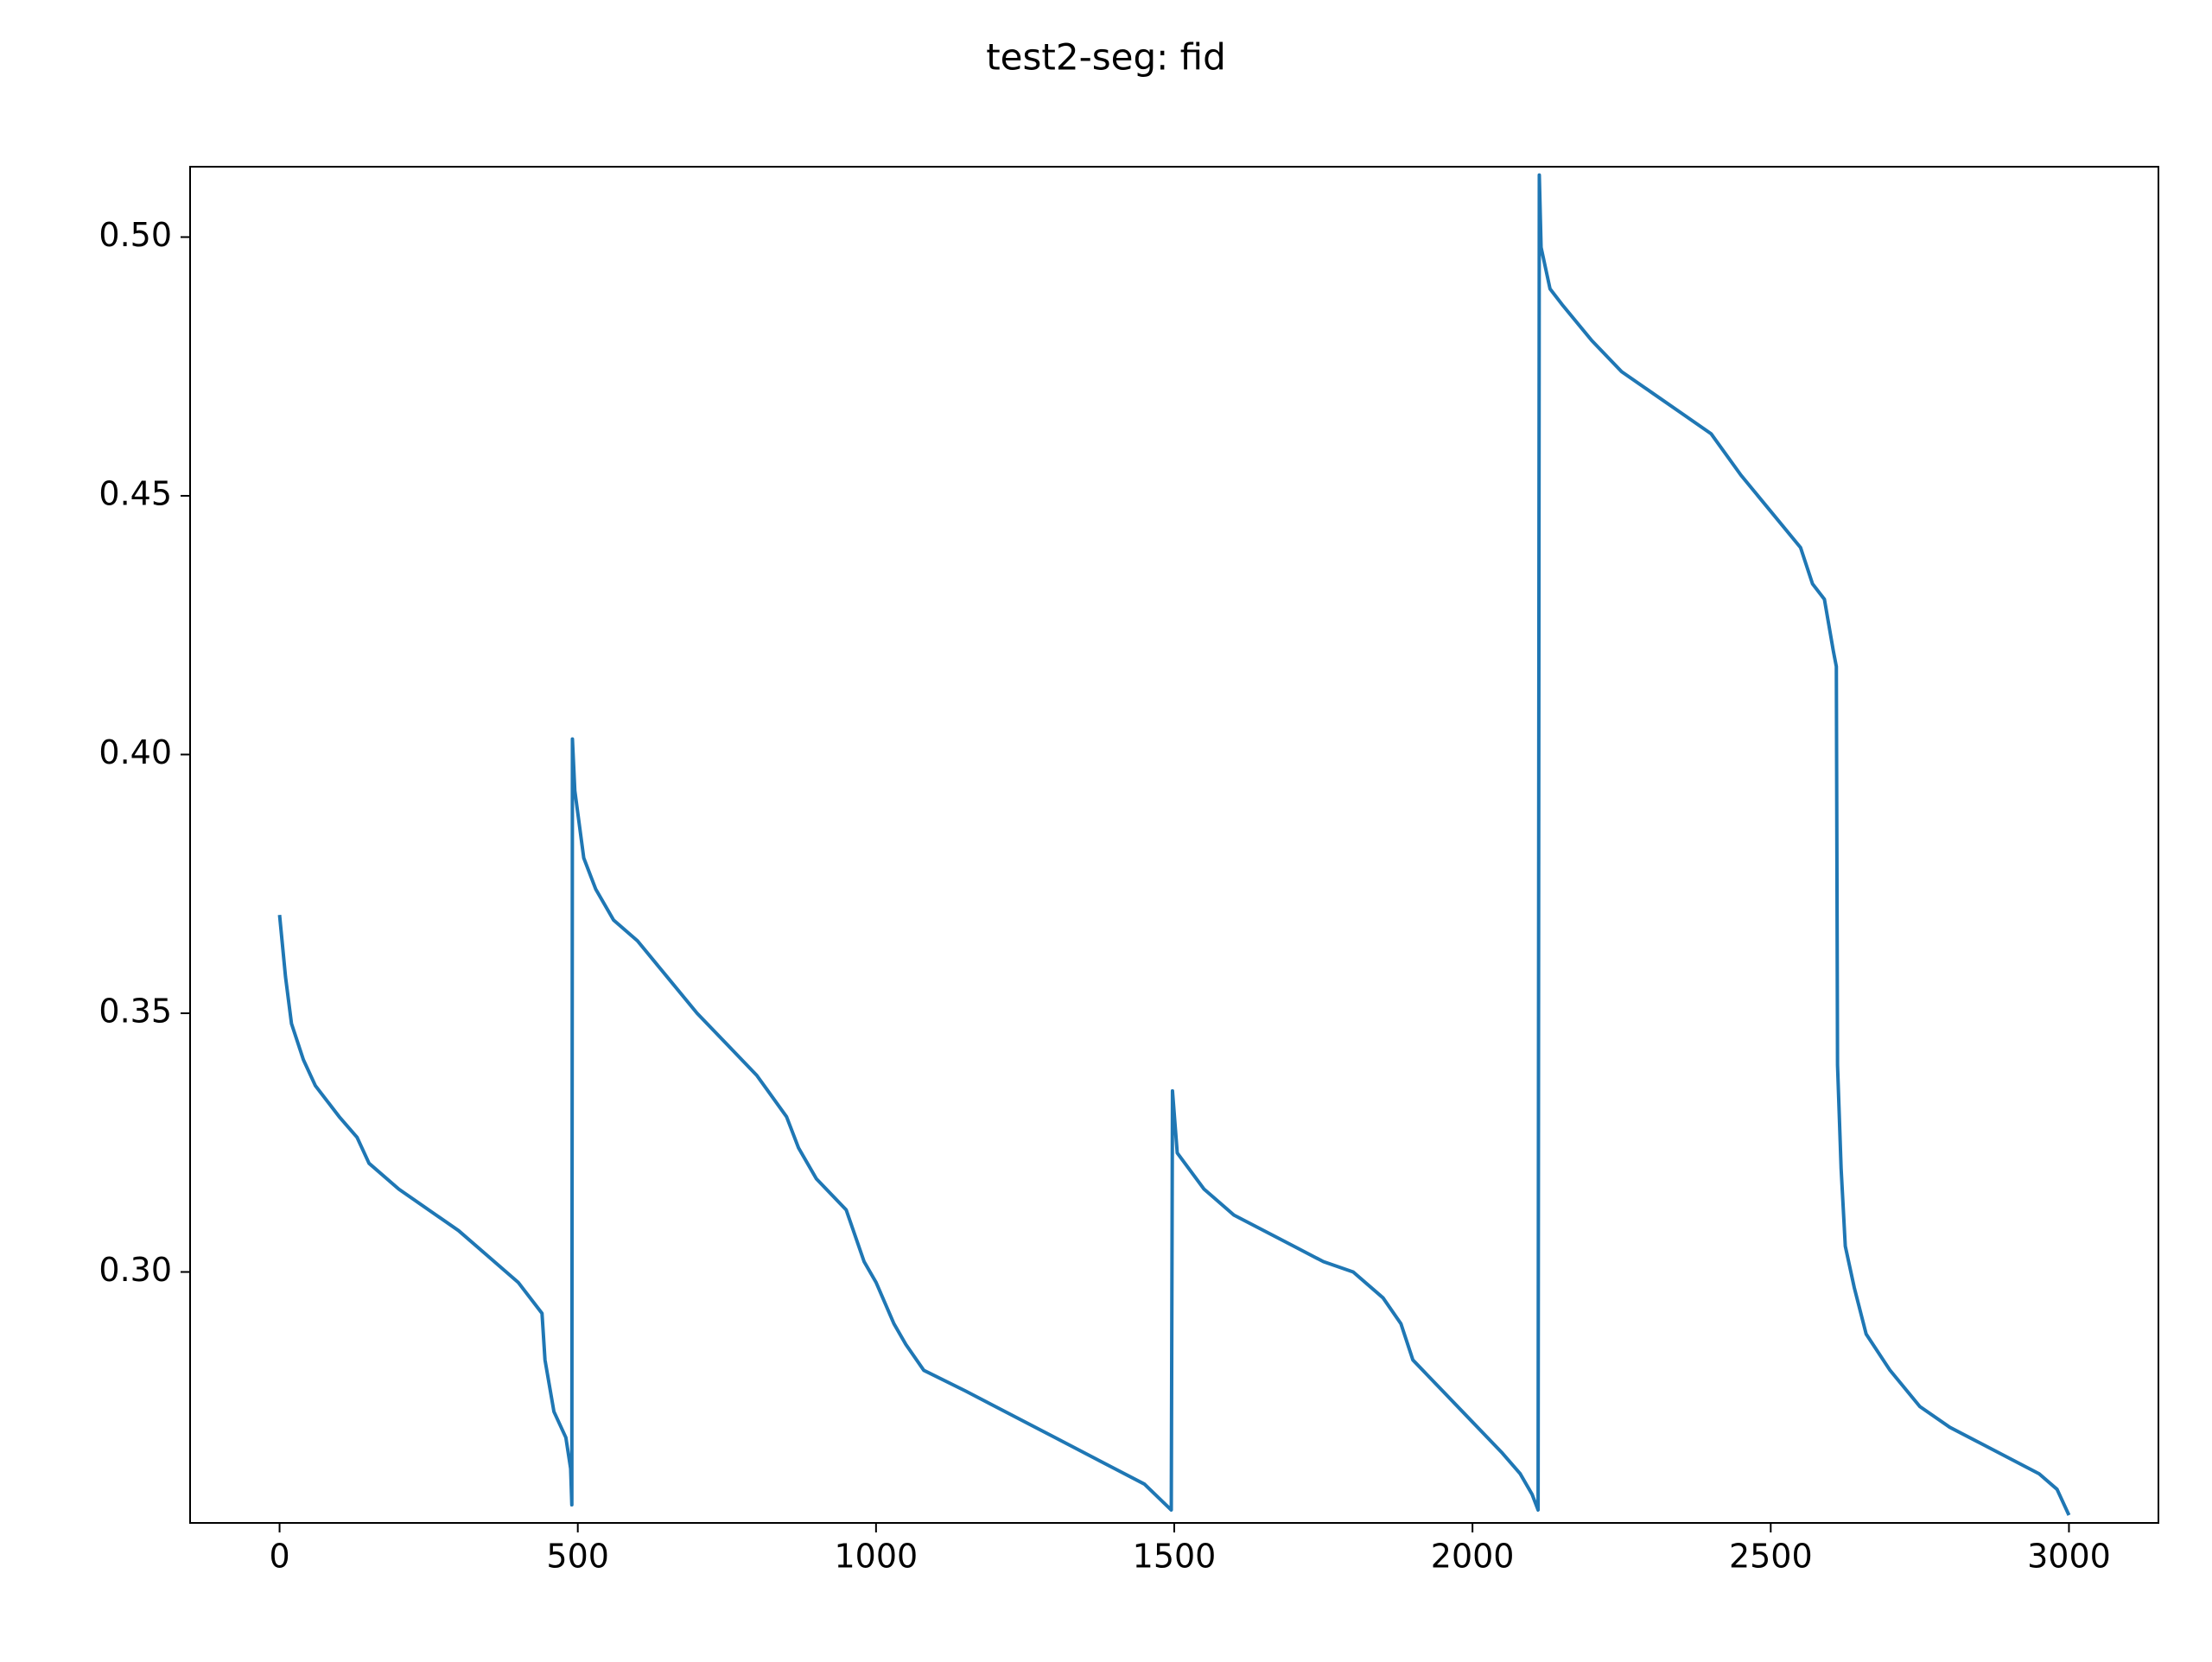 This screenshot has height=1662, width=2212. What do you see at coordinates (1473, 1557) in the screenshot?
I see `x-tick-label: 2000` at bounding box center [1473, 1557].